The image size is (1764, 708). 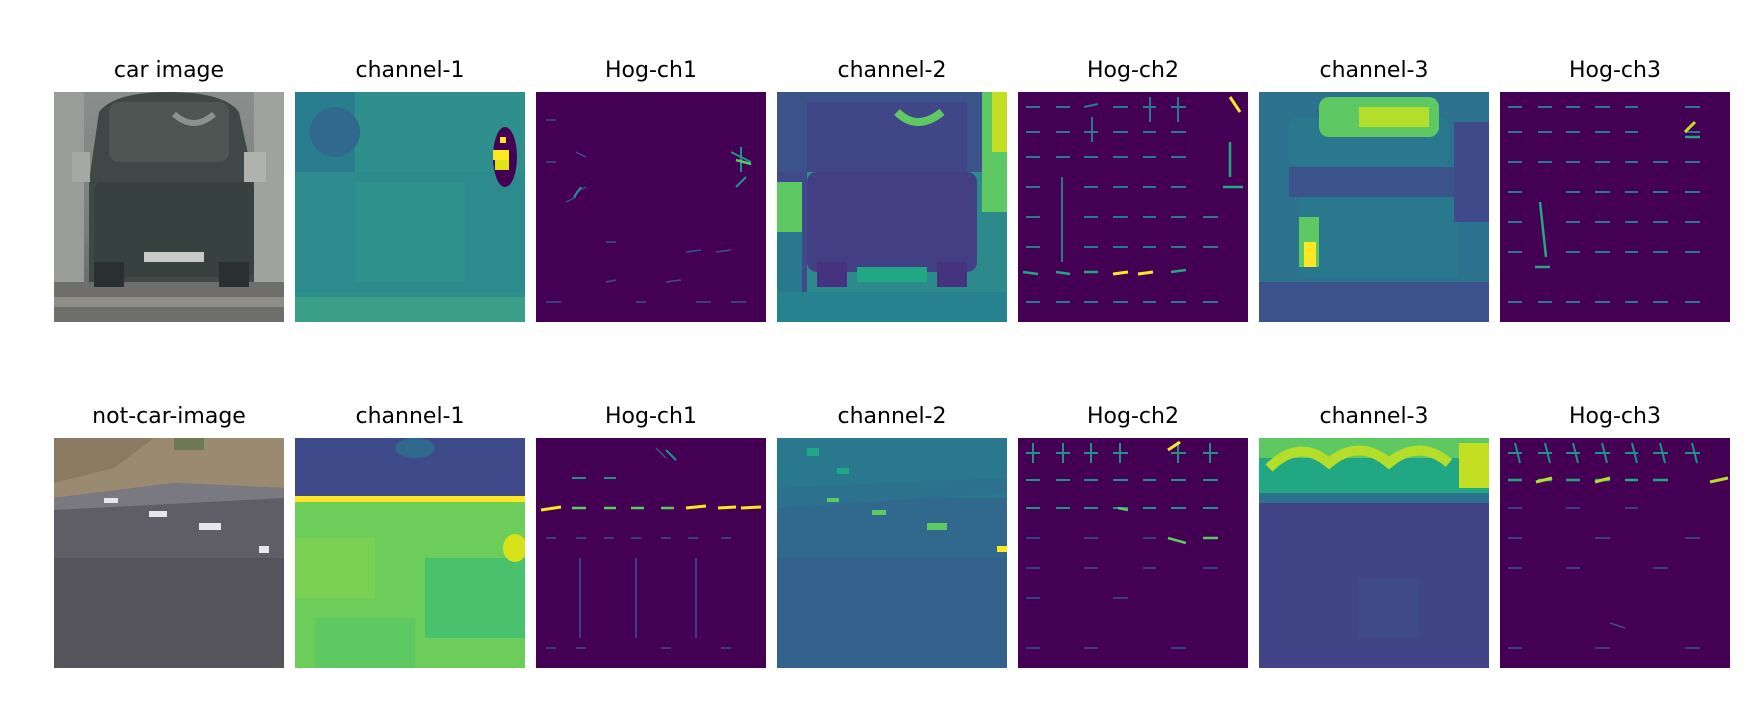 What do you see at coordinates (892, 416) in the screenshot?
I see `title-channel-2-notcar: channel-2` at bounding box center [892, 416].